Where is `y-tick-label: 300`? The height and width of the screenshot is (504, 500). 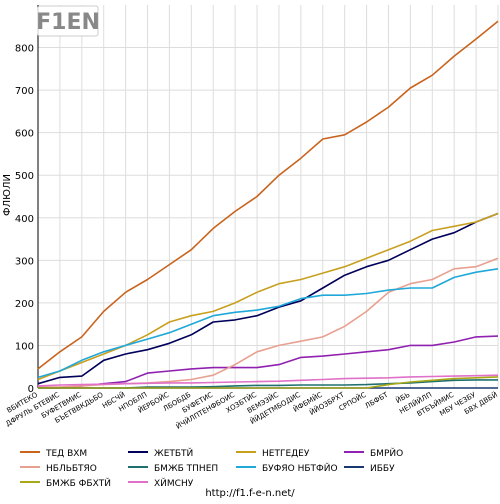
y-tick-label: 300 is located at coordinates (24, 261).